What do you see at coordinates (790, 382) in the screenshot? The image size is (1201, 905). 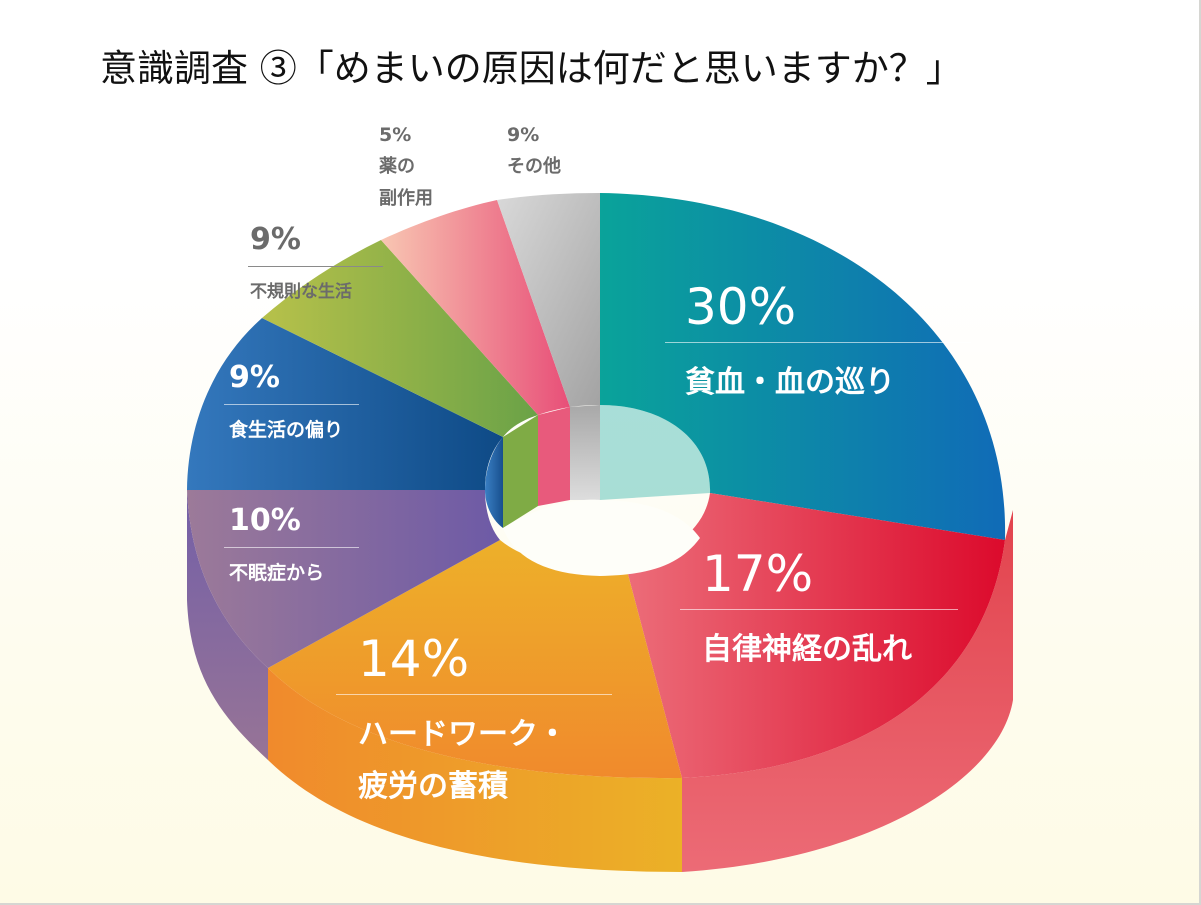 I see `label-anemia-name: 貧血・血の巡り` at bounding box center [790, 382].